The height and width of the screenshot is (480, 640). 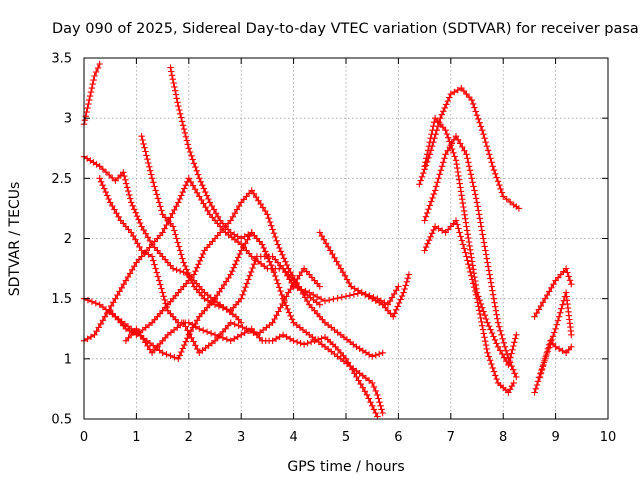 I want to click on x-tick-label: 8, so click(x=503, y=437).